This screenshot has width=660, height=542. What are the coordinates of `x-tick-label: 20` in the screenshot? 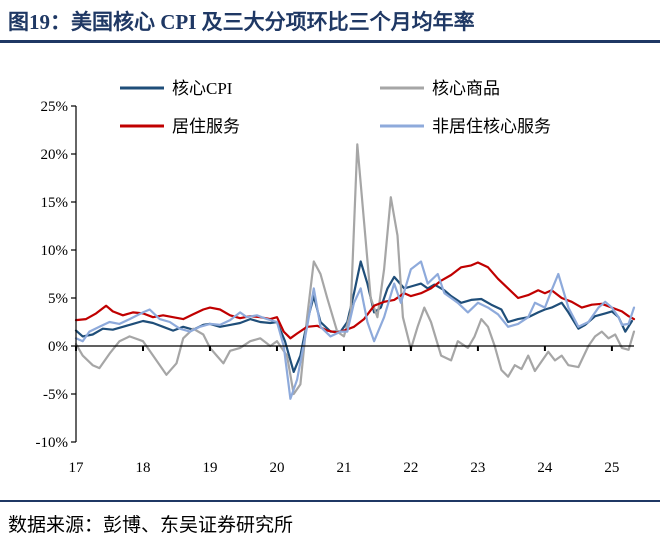 It's located at (276, 468).